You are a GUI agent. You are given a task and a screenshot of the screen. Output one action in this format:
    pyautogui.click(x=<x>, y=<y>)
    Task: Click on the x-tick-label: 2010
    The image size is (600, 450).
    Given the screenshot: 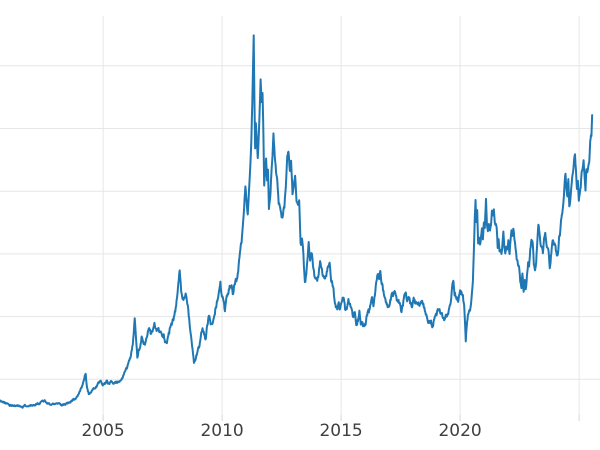 What is the action you would take?
    pyautogui.click(x=221, y=431)
    